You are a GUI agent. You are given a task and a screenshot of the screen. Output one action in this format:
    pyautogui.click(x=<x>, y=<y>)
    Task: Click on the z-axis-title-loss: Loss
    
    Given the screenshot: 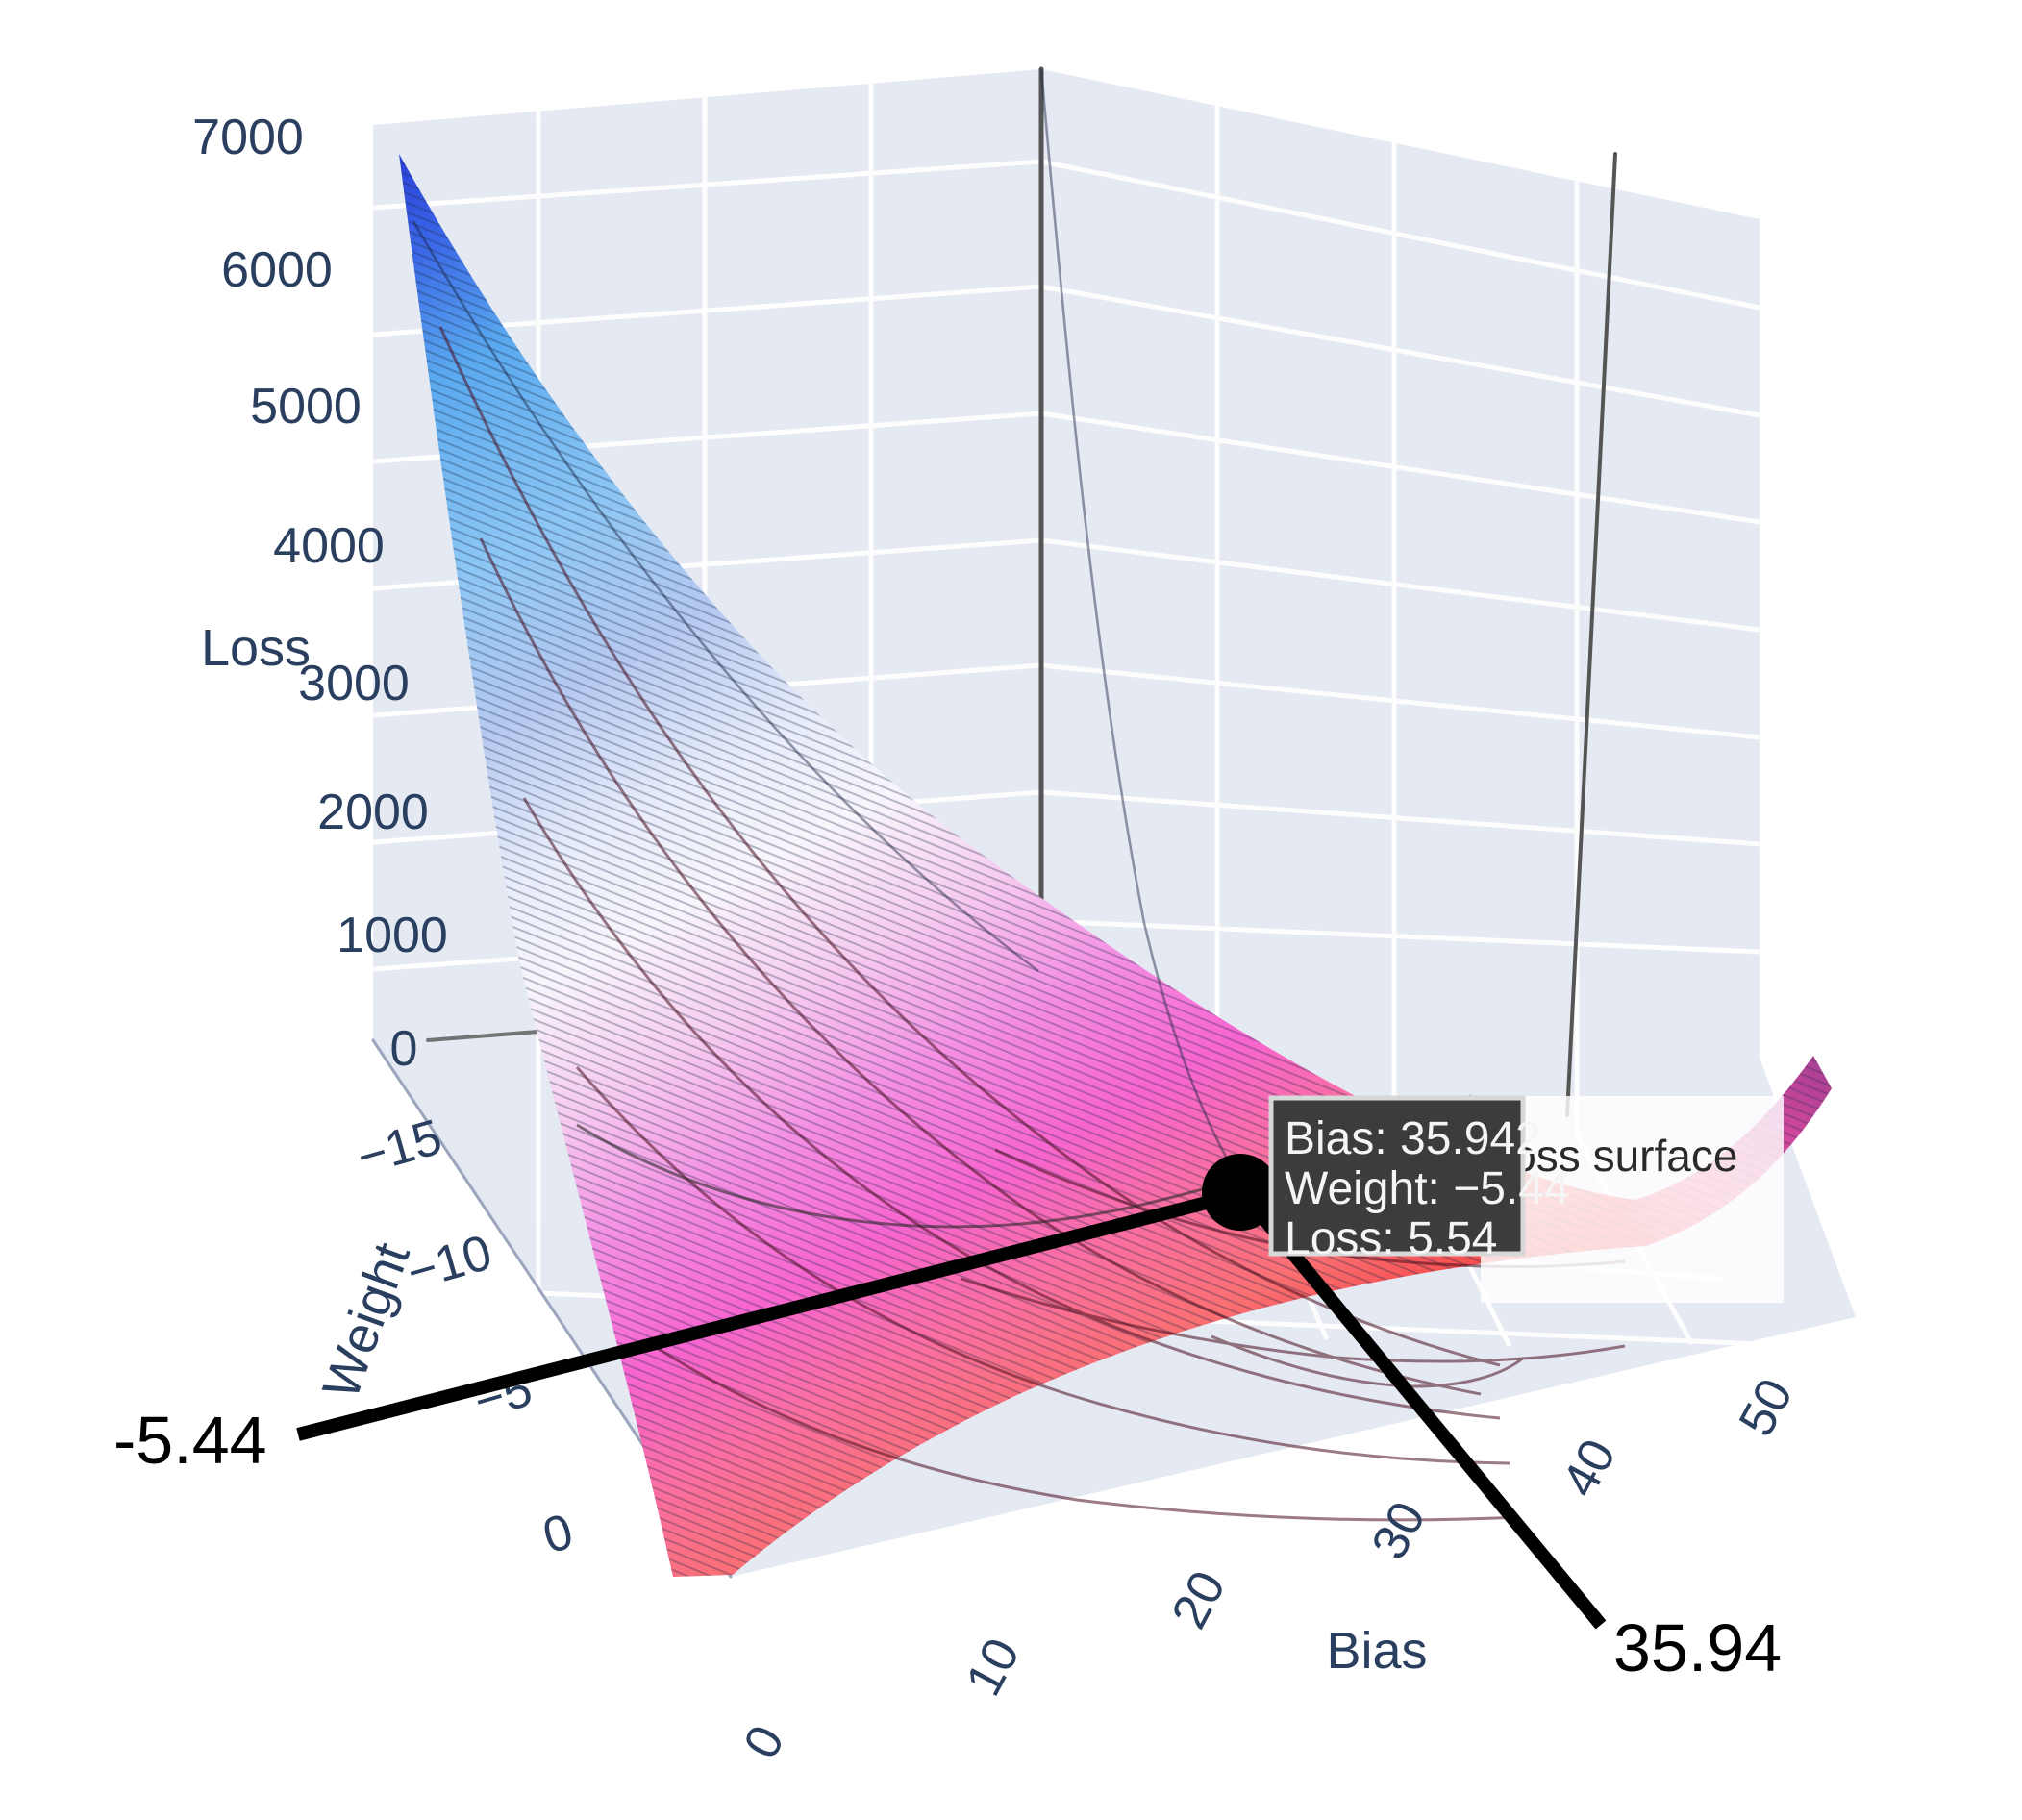 What is the action you would take?
    pyautogui.click(x=256, y=648)
    